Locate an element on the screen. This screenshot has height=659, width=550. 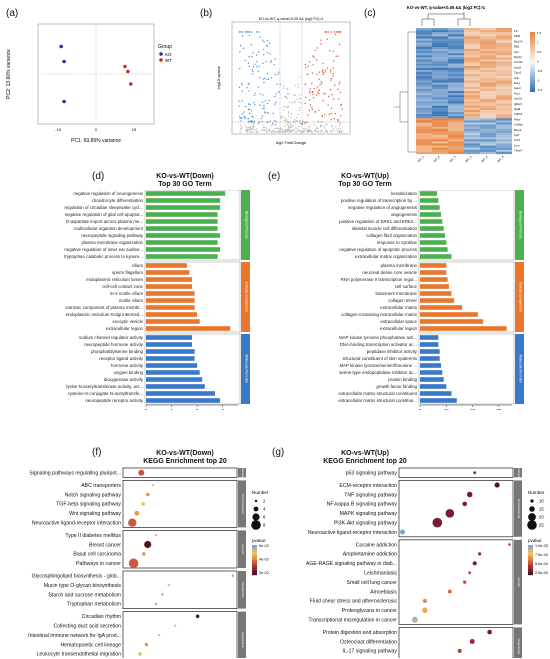
heatmap-col-label: KO_1 is located at coordinates (420, 159).